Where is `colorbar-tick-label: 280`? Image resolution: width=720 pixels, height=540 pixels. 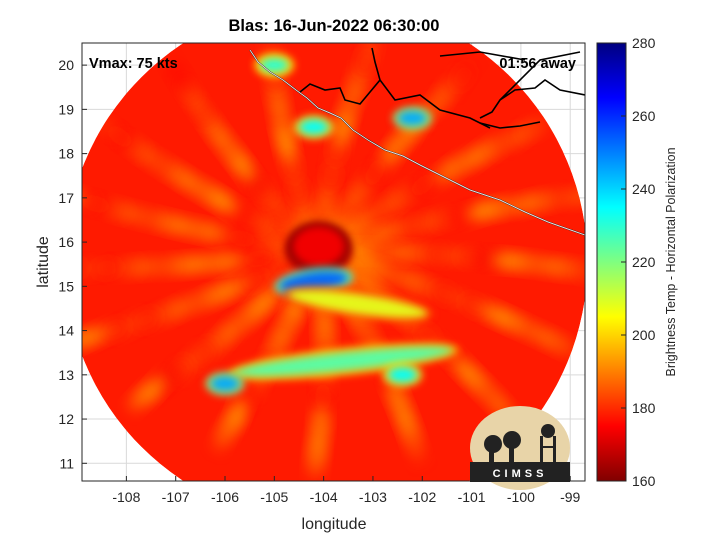 colorbar-tick-label: 280 is located at coordinates (644, 43).